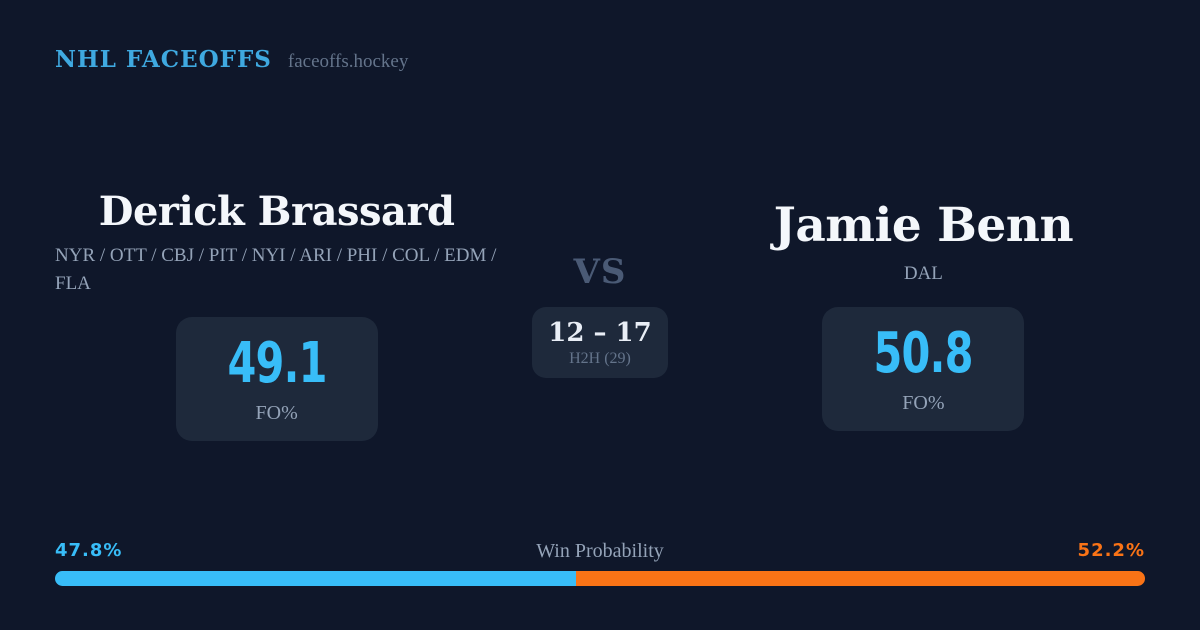  Describe the element at coordinates (600, 563) in the screenshot. I see `win-probability-section: Win Probability 47.8% 52.2%` at that location.